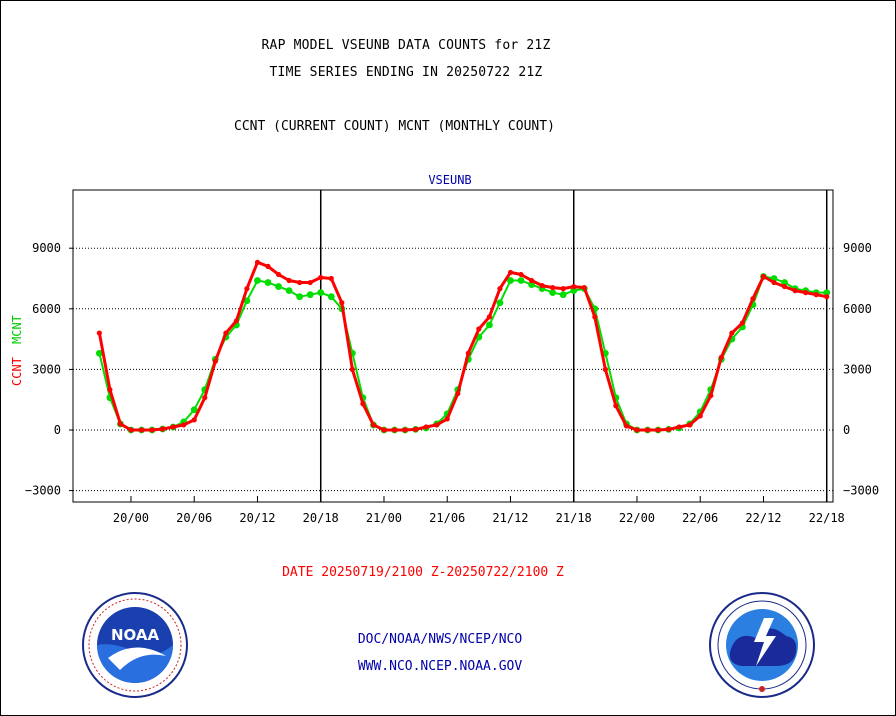 The width and height of the screenshot is (896, 716). Describe the element at coordinates (574, 518) in the screenshot. I see `x-tick-label: 21/18` at that location.